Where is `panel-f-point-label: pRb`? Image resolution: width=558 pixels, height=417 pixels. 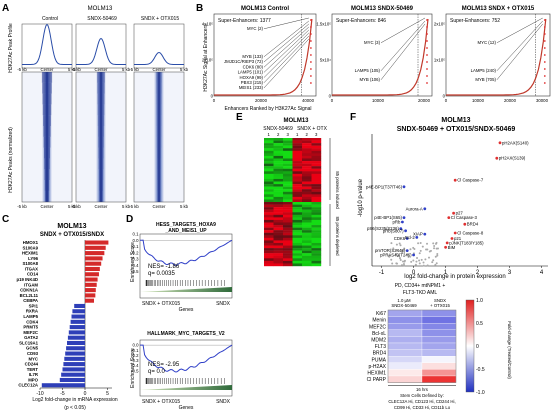
panel-f-point-label: pRb is located at coordinates (397, 222).